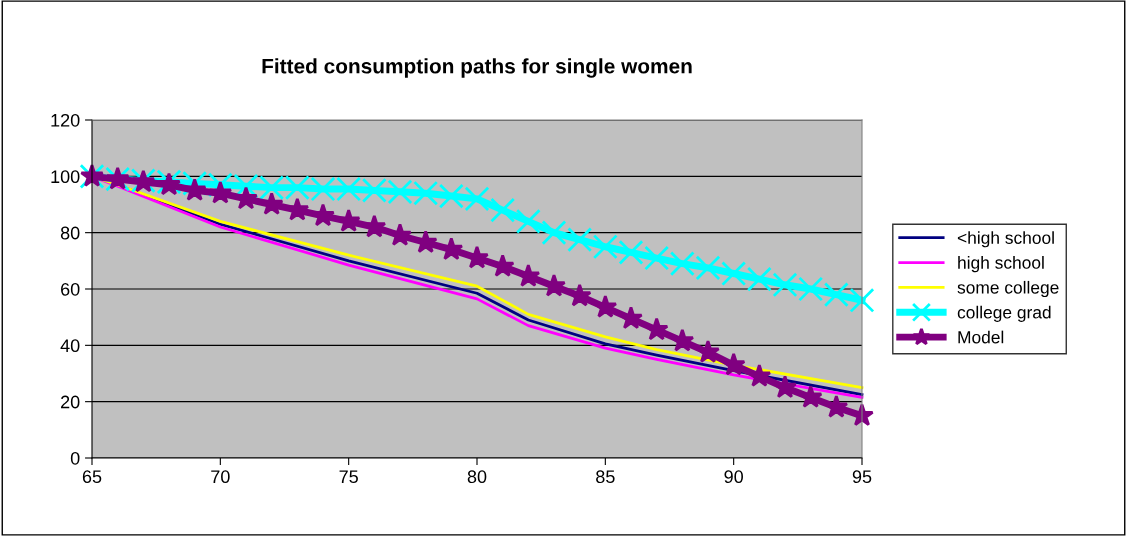 The width and height of the screenshot is (1127, 536). I want to click on legend-label: <high school, so click(1005, 239).